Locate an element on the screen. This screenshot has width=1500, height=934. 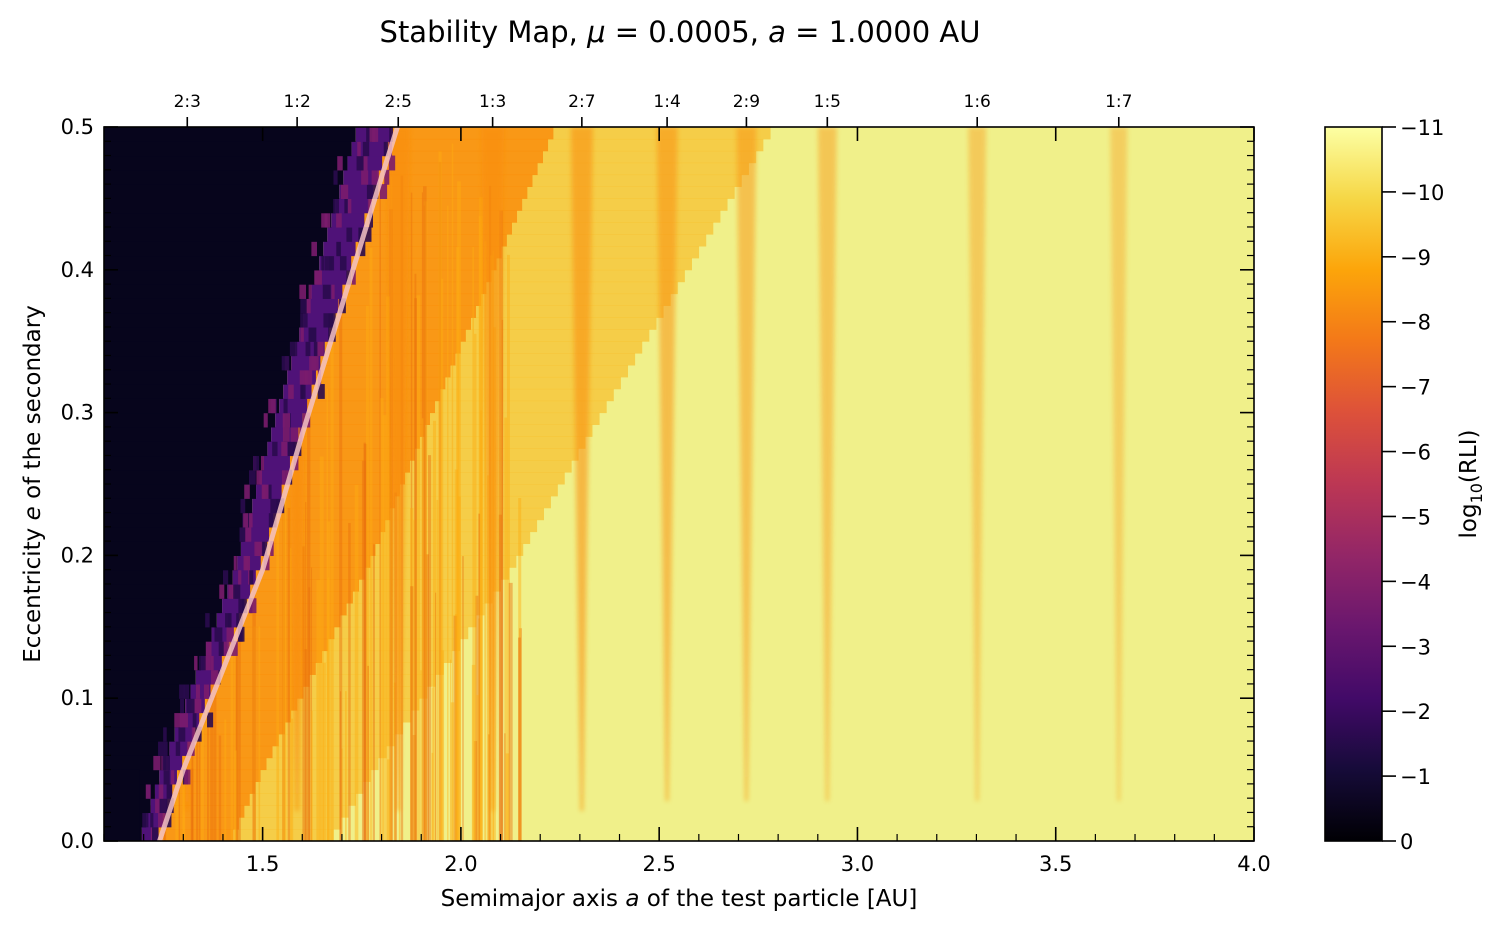
y-tick-label: 0.4 is located at coordinates (77, 270).